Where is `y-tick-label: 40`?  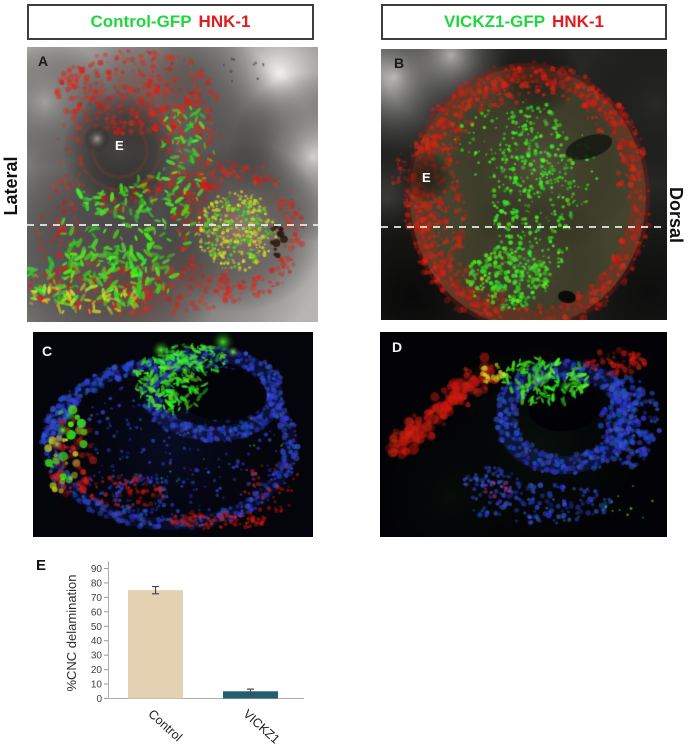 y-tick-label: 40 is located at coordinates (97, 641).